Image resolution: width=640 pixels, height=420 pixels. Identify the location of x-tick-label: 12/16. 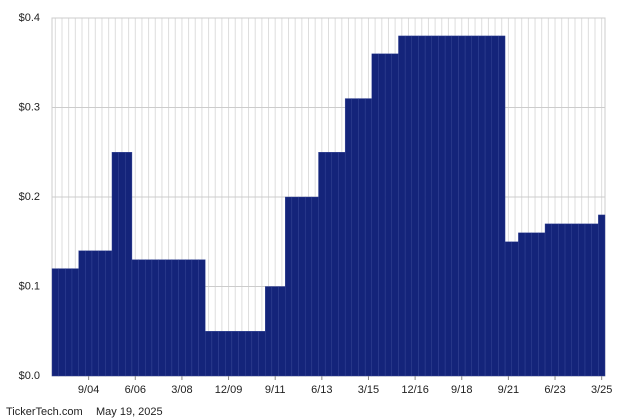
(415, 390).